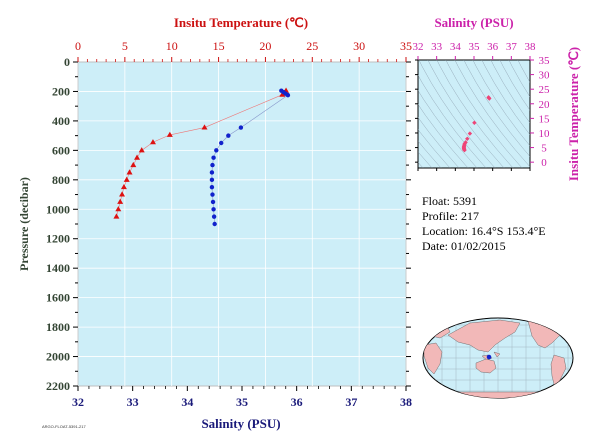 The image size is (601, 448). I want to click on pressure-tick-label: 1600, so click(58, 298).